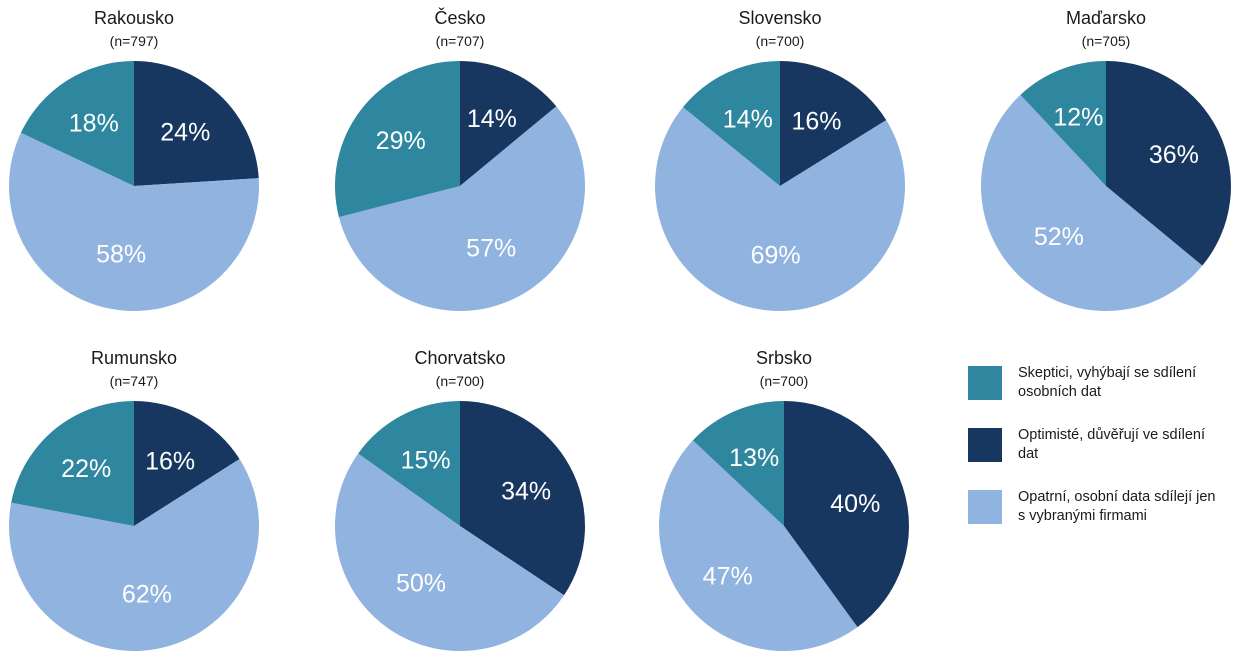 Image resolution: width=1240 pixels, height=663 pixels. I want to click on pie-2: 16% 69% 14% Slovensko (n=700), so click(780, 159).